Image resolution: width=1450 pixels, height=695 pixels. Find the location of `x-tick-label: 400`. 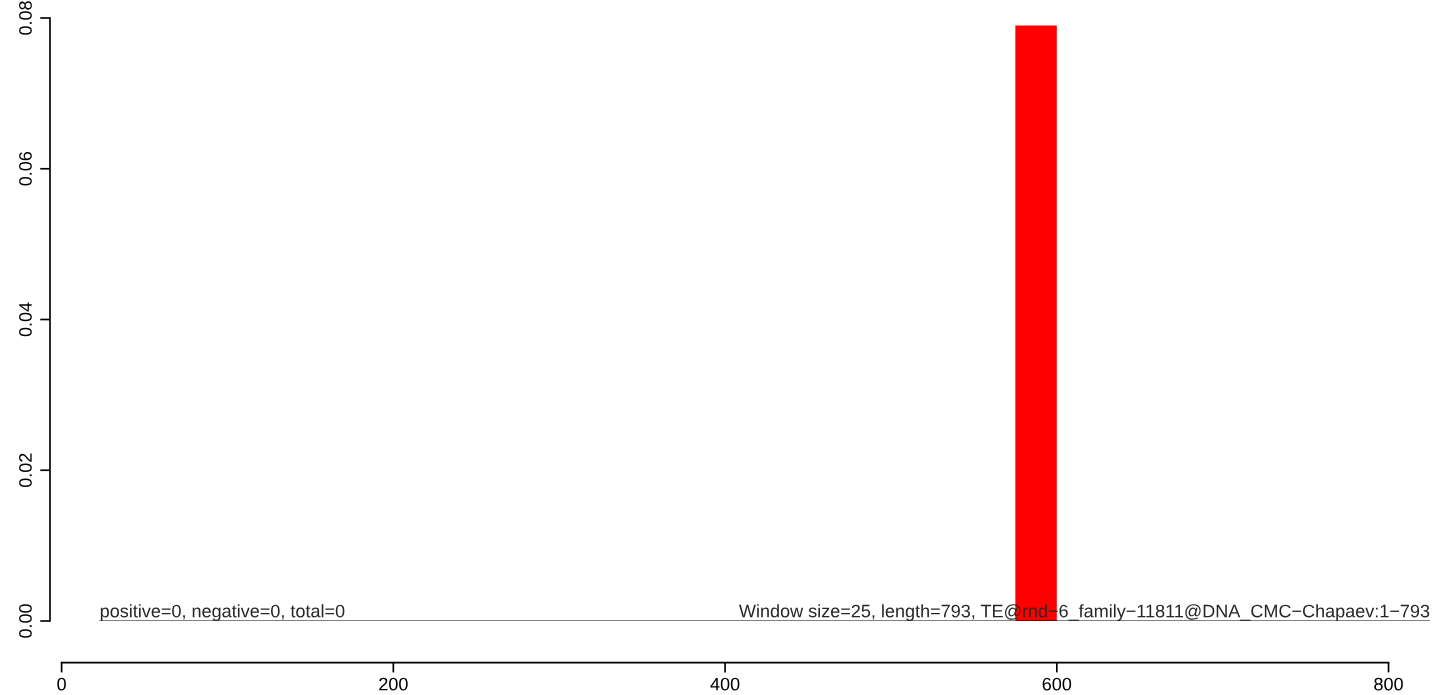

x-tick-label: 400 is located at coordinates (725, 684).